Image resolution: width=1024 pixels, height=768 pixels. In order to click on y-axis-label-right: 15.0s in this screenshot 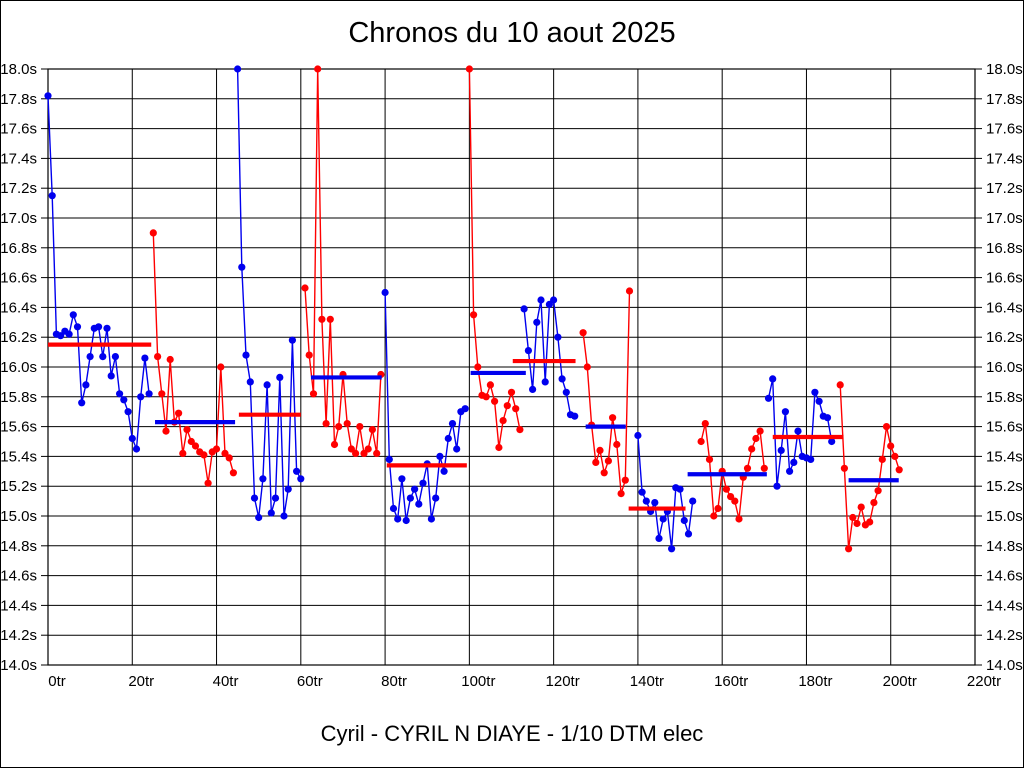, I will do `click(1004, 516)`.